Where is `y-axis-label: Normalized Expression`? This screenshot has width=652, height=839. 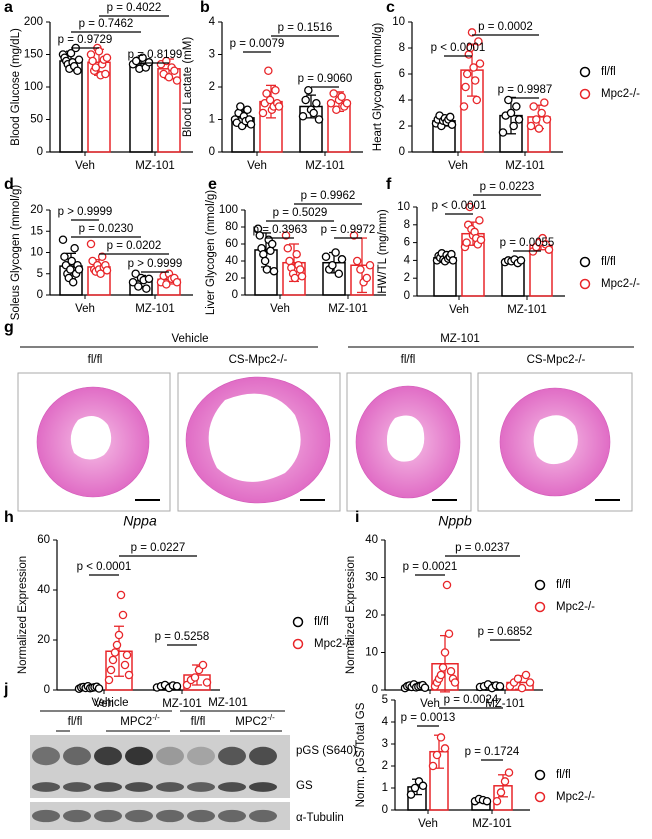
y-axis-label: Normalized Expression is located at coordinates (351, 615).